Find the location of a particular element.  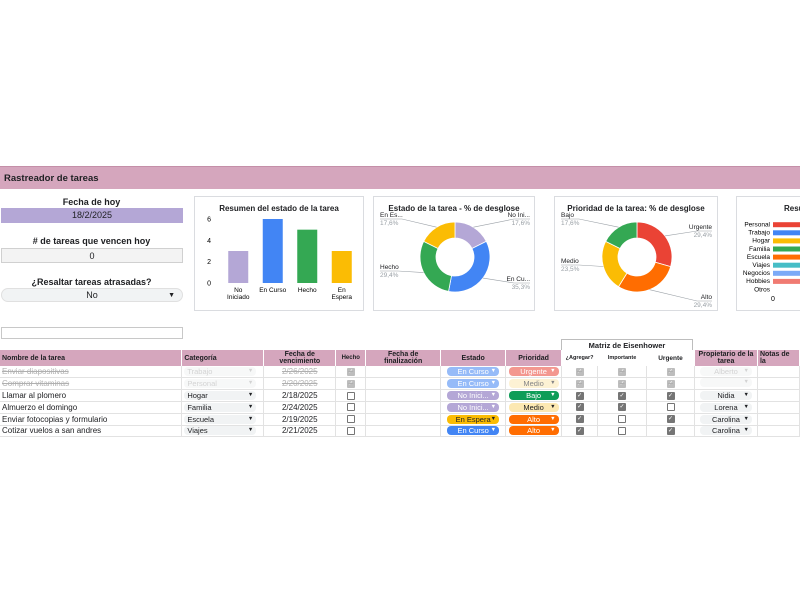

add-cell: ✓ is located at coordinates (580, 395).